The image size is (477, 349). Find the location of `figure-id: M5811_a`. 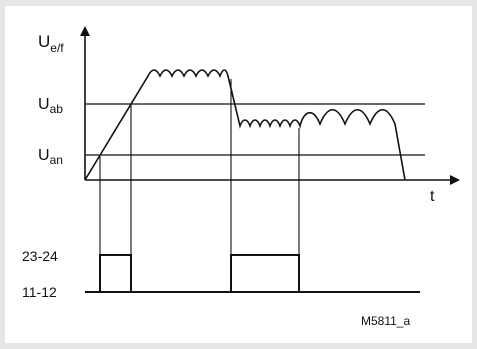

figure-id: M5811_a is located at coordinates (385, 321).